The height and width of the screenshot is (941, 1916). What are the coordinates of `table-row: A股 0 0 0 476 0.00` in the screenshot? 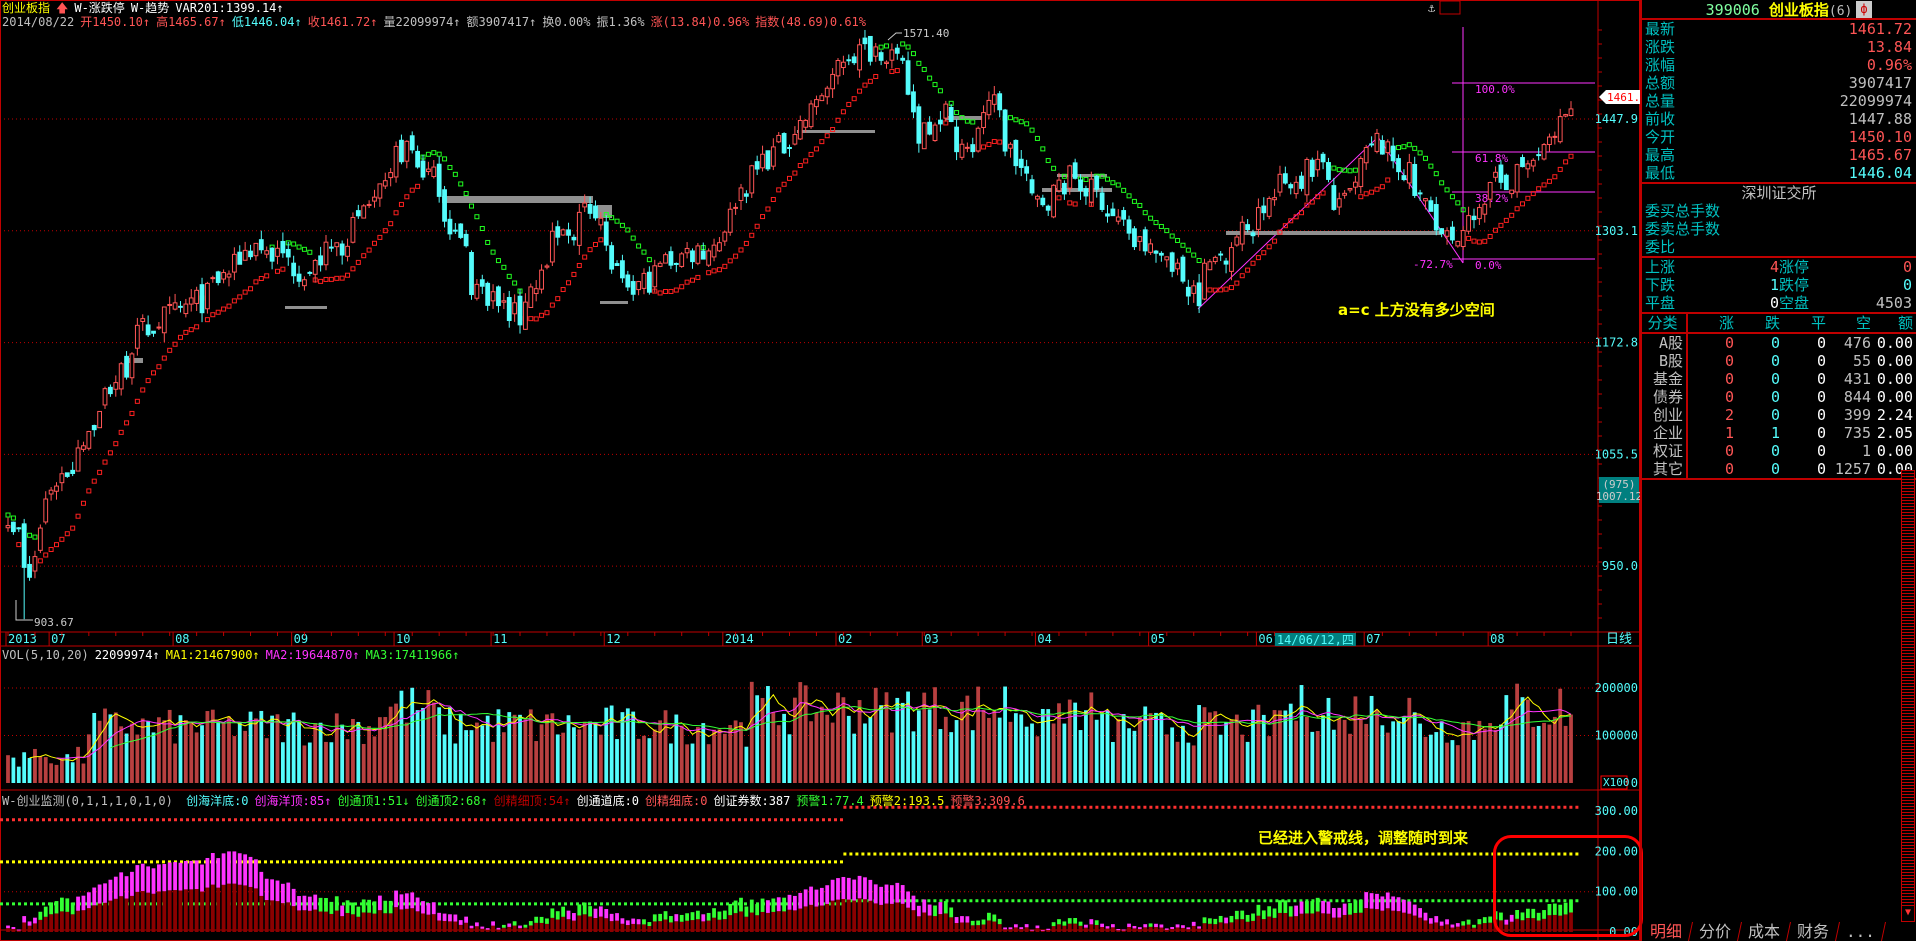 It's located at (1779, 343).